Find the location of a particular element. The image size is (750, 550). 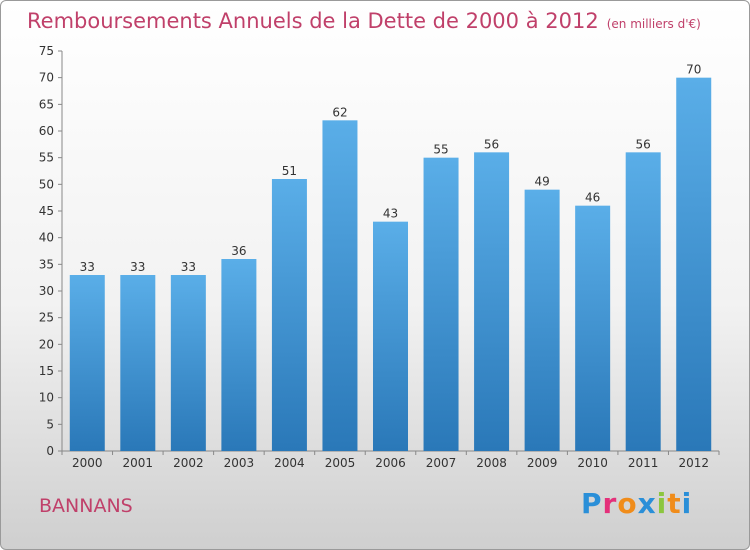

data-label: 51 is located at coordinates (289, 171).